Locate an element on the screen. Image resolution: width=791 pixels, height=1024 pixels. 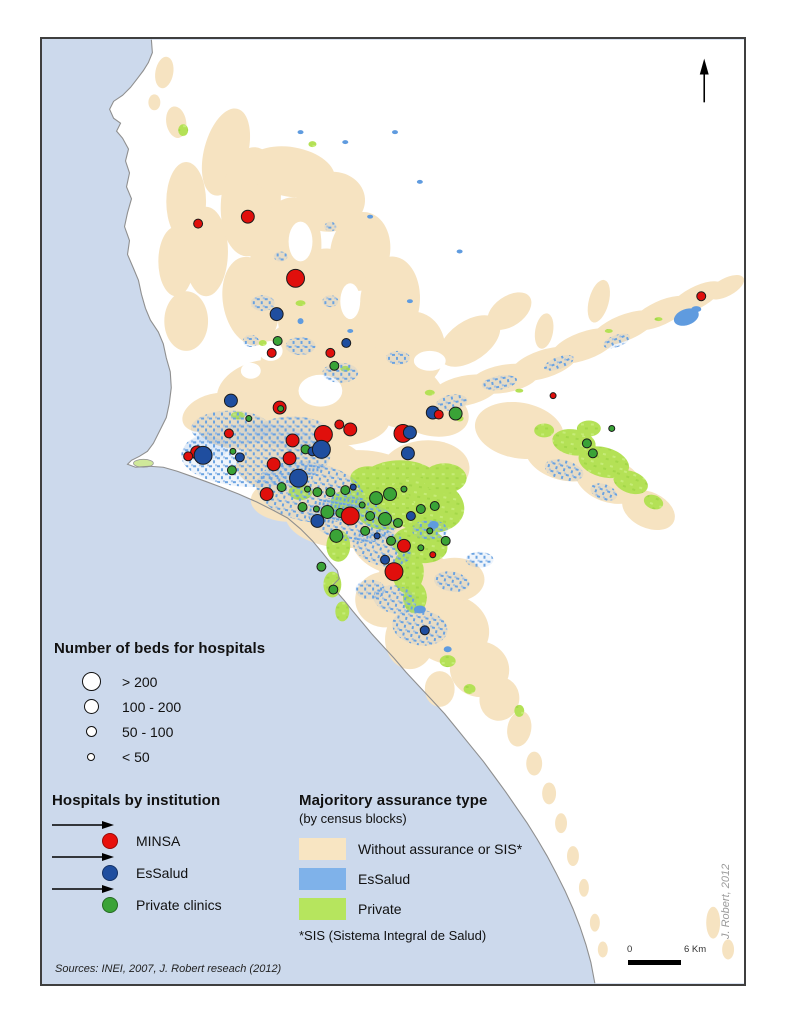
institution-label: Private clinics is located at coordinates (179, 905).